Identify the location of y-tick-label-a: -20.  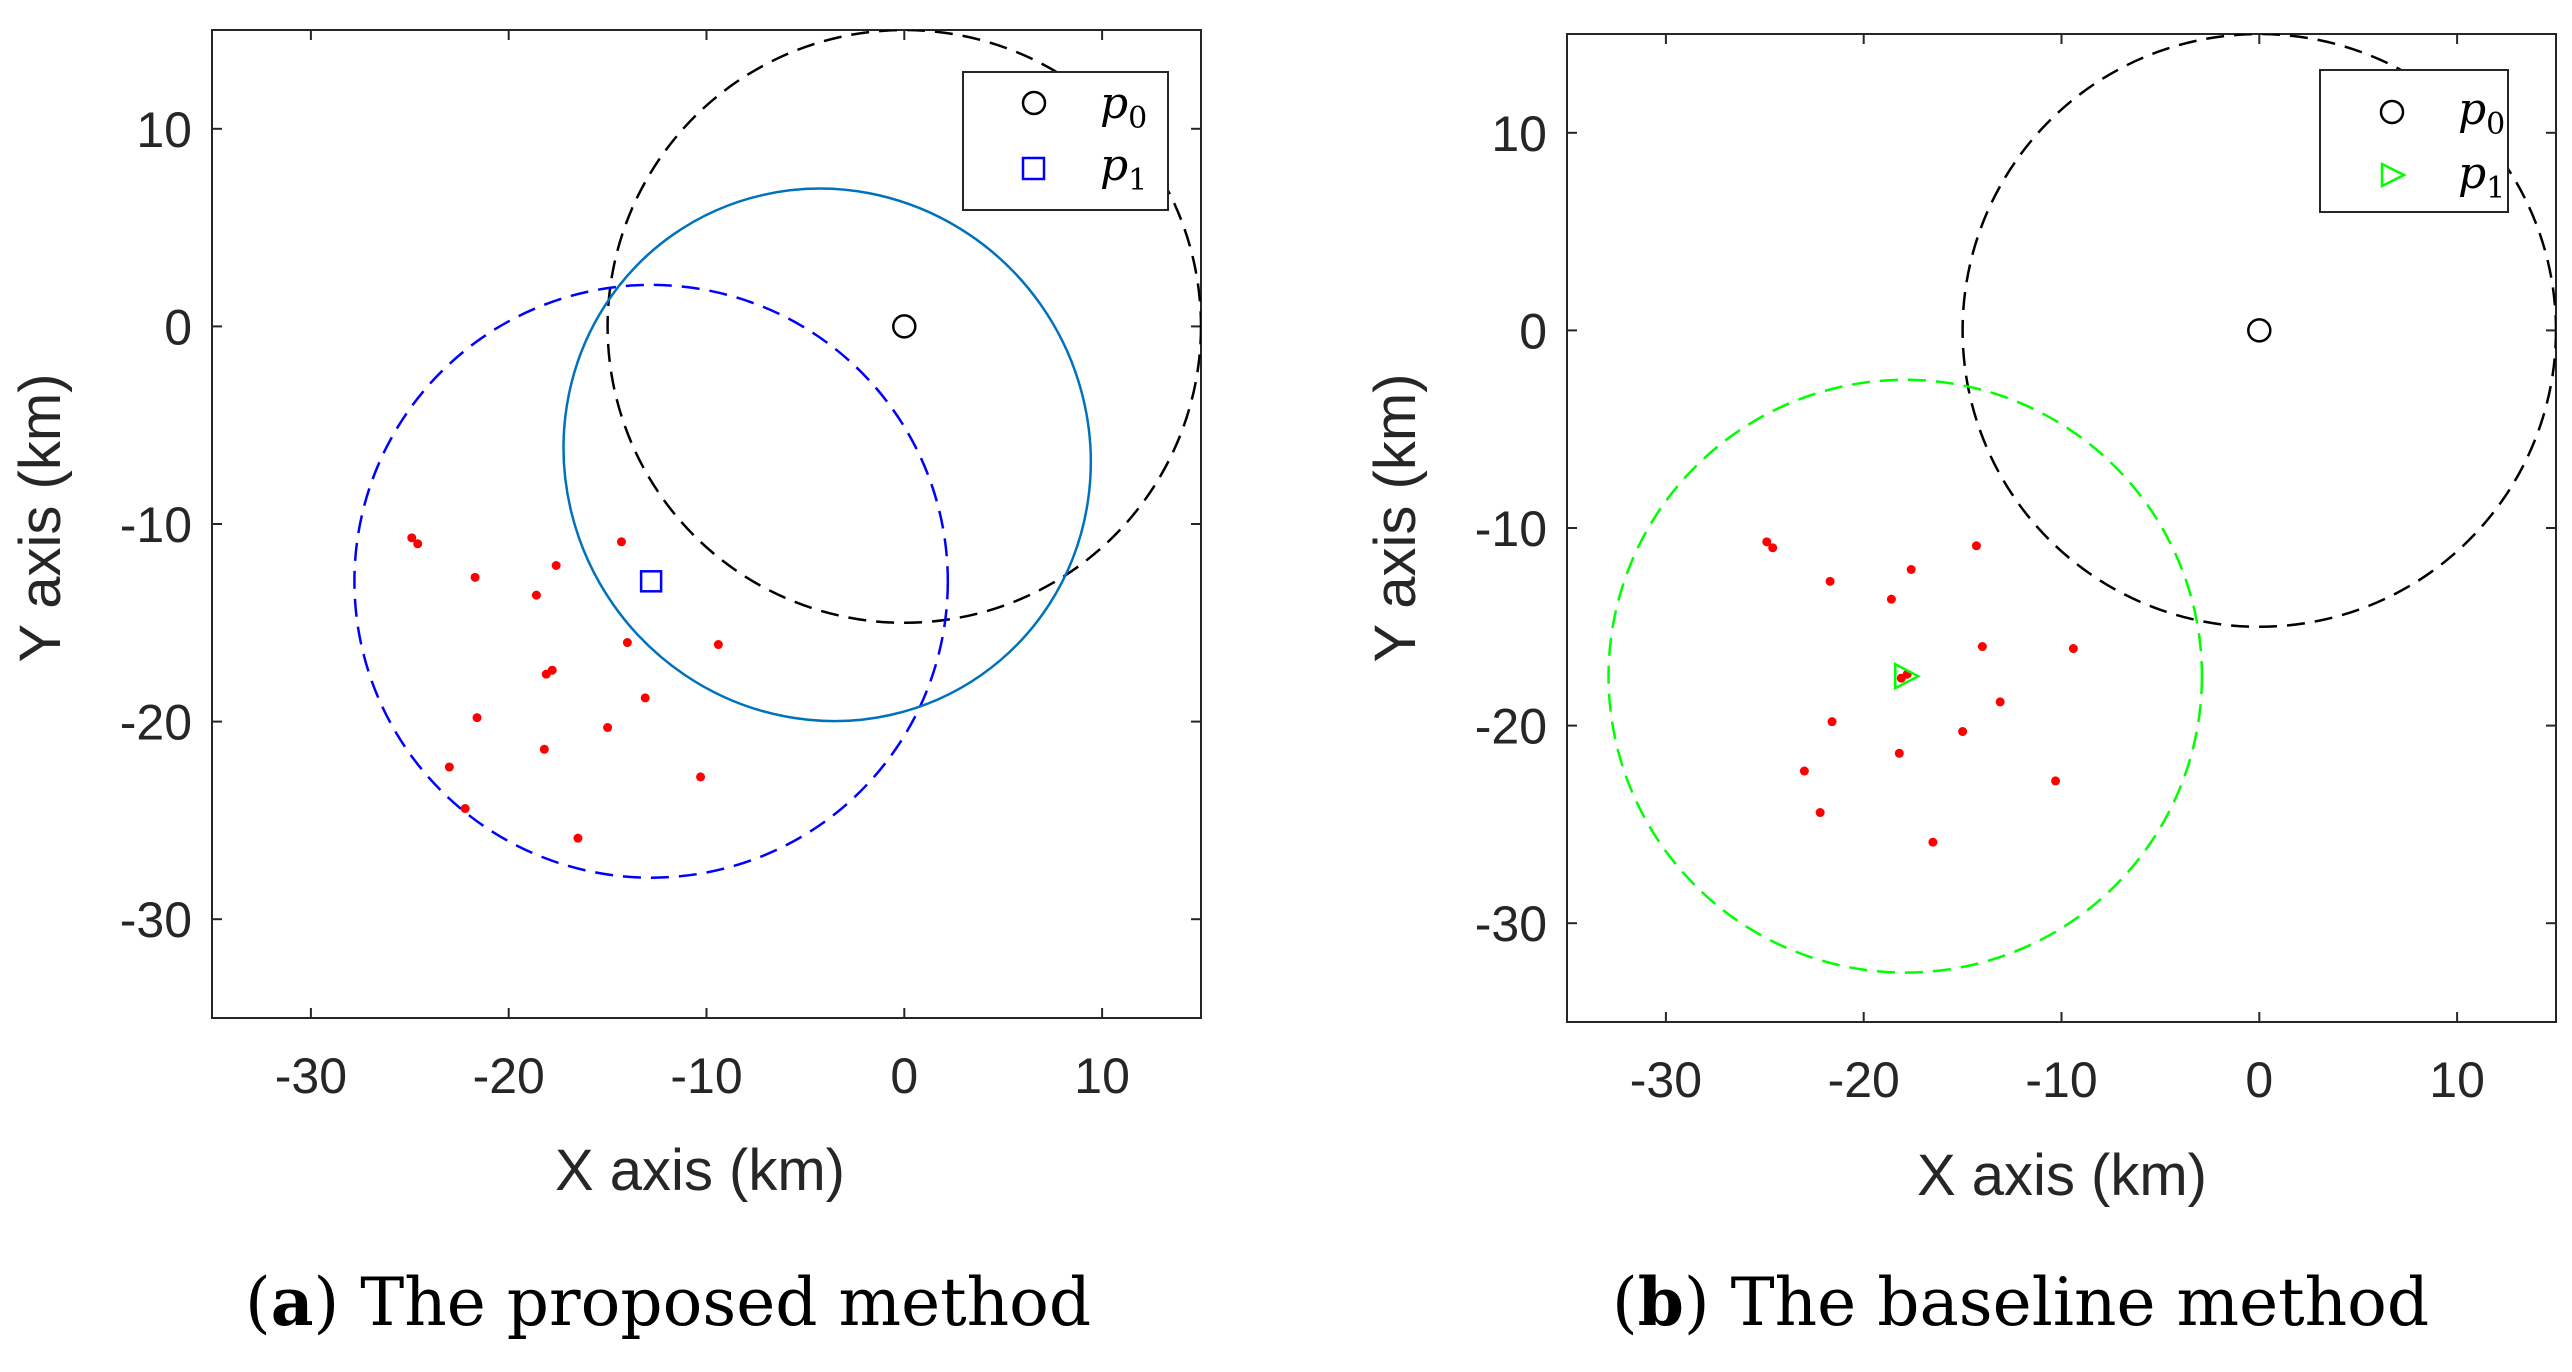
(156, 723).